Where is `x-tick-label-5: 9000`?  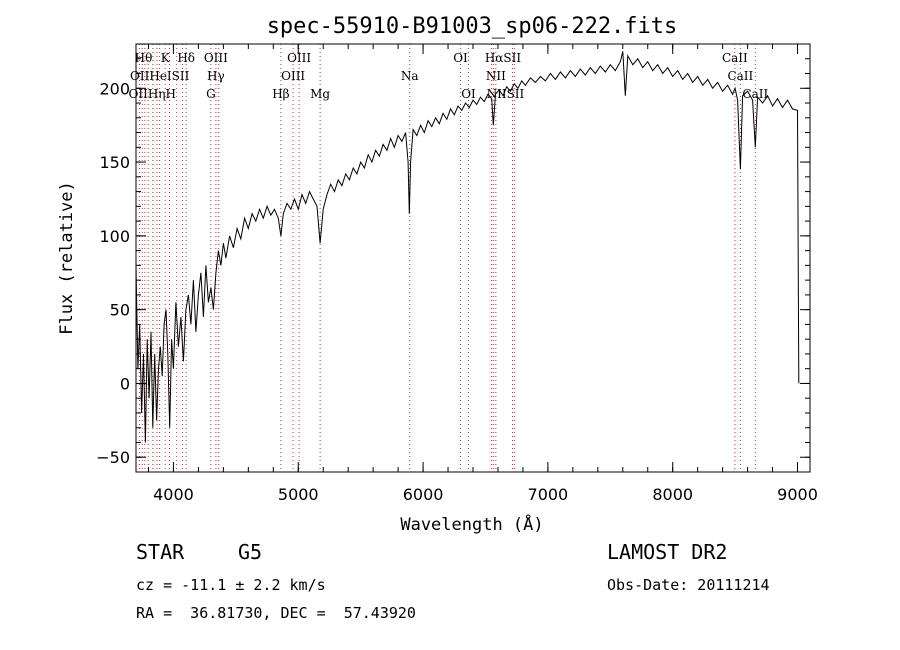 x-tick-label-5: 9000 is located at coordinates (797, 494).